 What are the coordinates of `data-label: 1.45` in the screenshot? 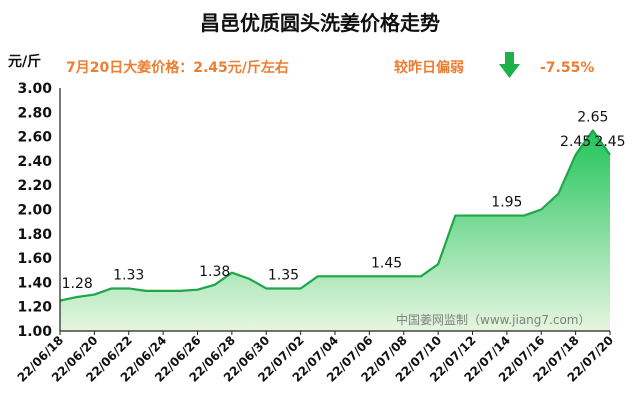 It's located at (386, 263).